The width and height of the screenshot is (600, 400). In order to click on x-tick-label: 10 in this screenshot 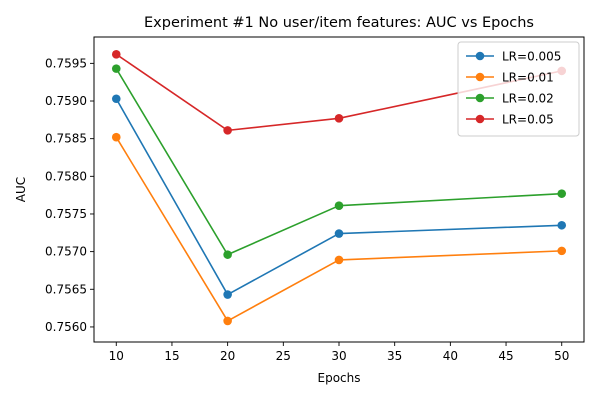, I will do `click(116, 356)`.